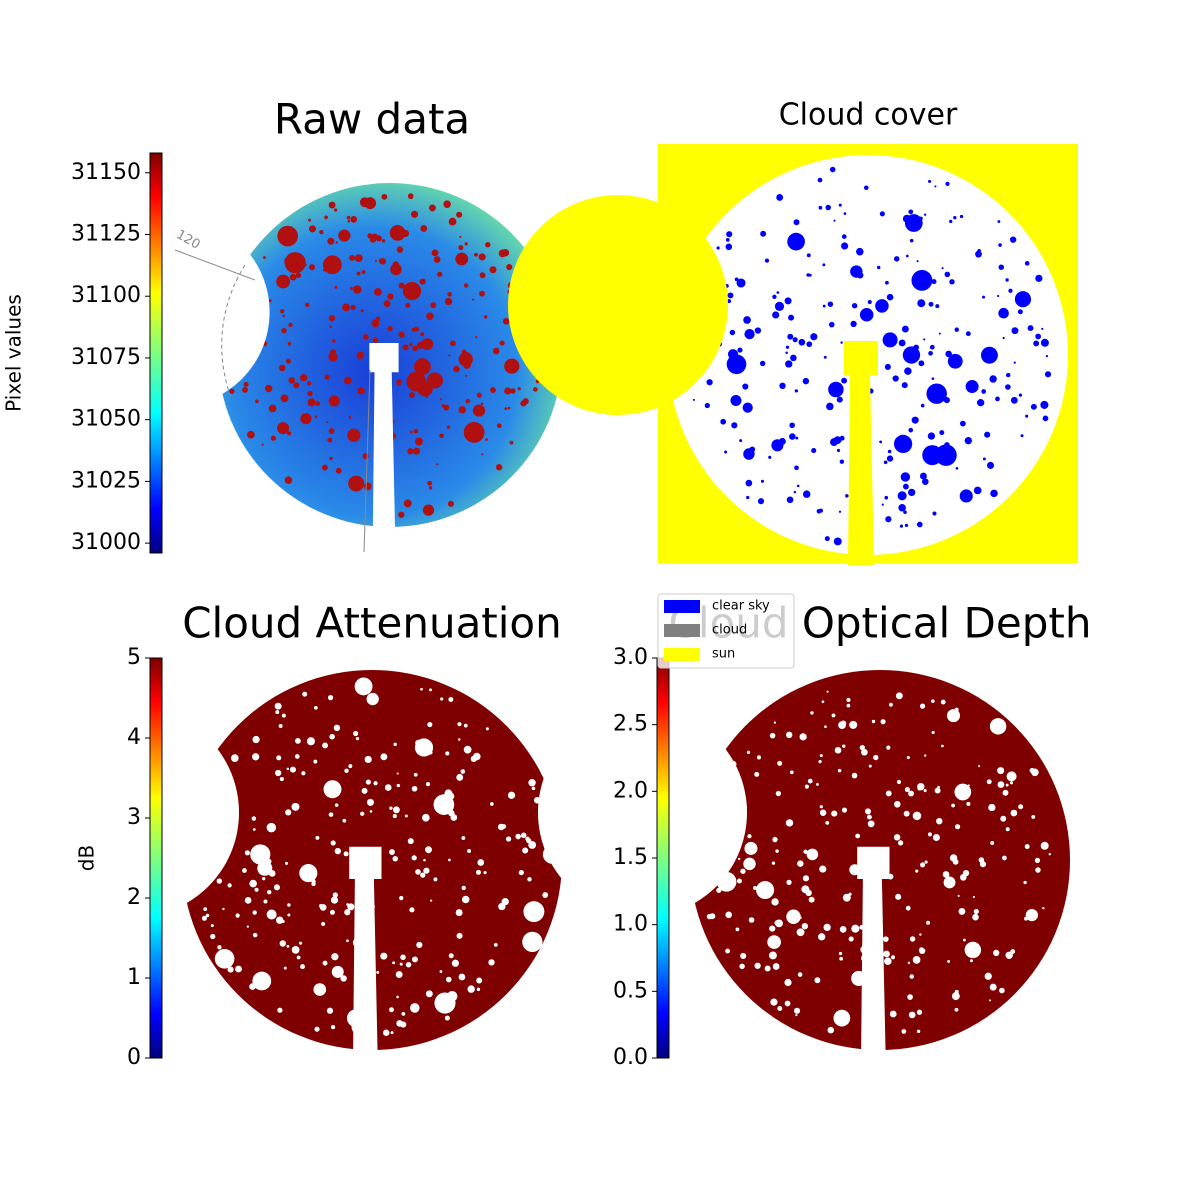 The width and height of the screenshot is (1200, 1200). I want to click on legend: clear sky cloud sun, so click(726, 631).